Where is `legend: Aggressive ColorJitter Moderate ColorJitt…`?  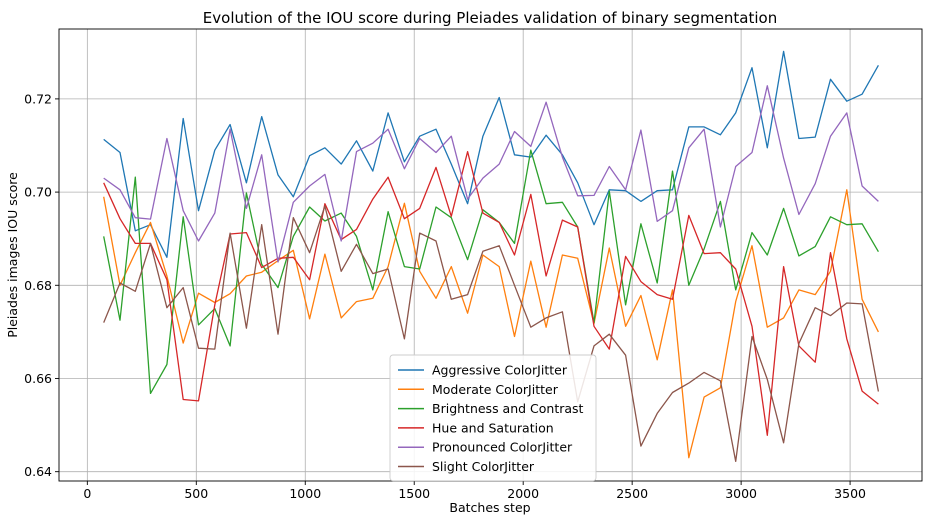
legend: Aggressive ColorJitter Moderate ColorJitt… is located at coordinates (493, 418).